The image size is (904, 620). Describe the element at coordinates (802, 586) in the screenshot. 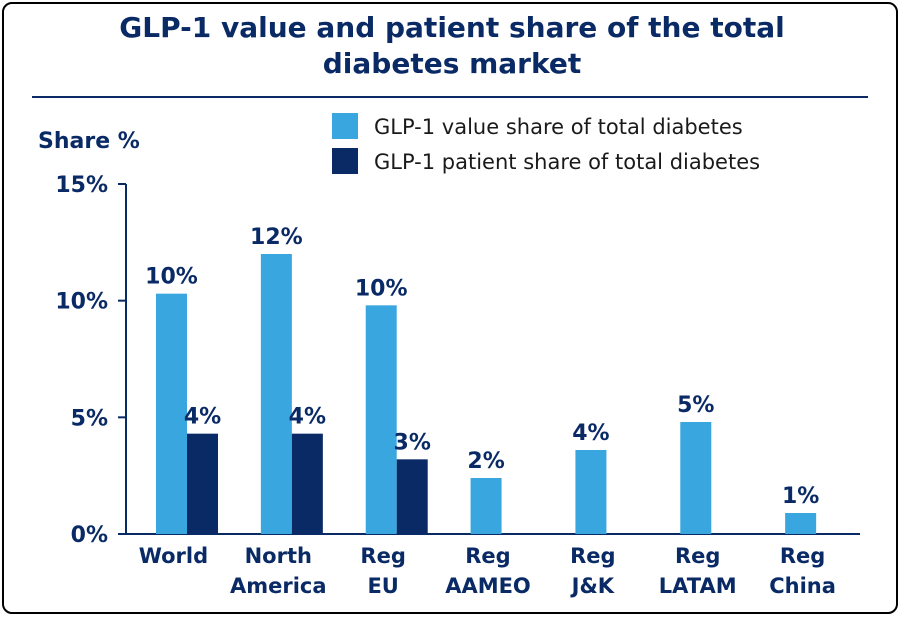

I see `x-tick-label: China` at that location.